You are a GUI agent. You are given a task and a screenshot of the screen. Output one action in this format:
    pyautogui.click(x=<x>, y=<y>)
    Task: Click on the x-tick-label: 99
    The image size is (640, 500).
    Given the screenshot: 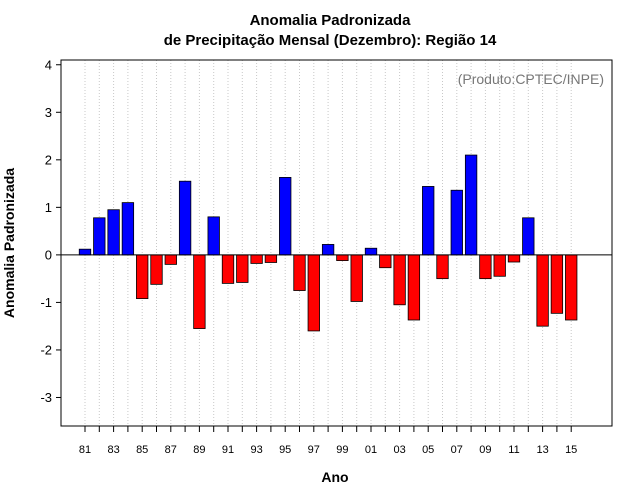 What is the action you would take?
    pyautogui.click(x=342, y=450)
    